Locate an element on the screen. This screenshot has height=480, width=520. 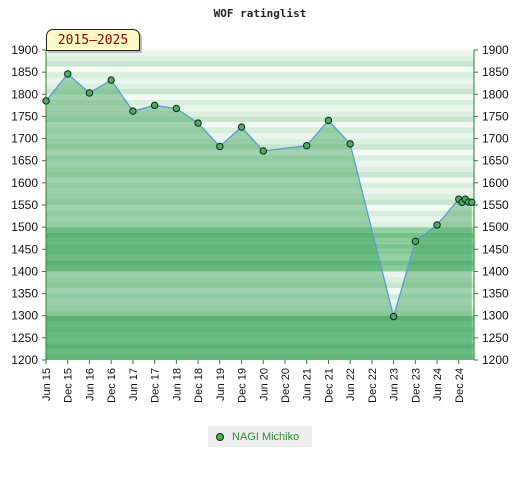
y-tick-label-right: 1800 is located at coordinates (495, 94).